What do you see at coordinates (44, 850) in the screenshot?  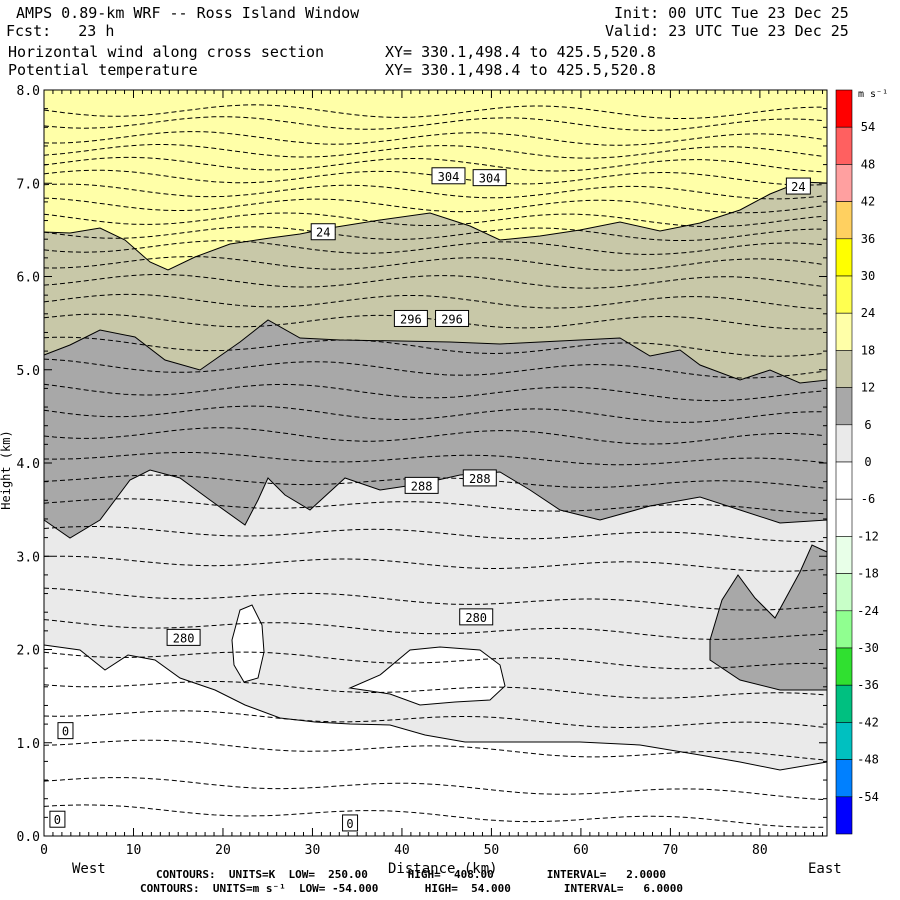 I see `x-tick-label: 0` at bounding box center [44, 850].